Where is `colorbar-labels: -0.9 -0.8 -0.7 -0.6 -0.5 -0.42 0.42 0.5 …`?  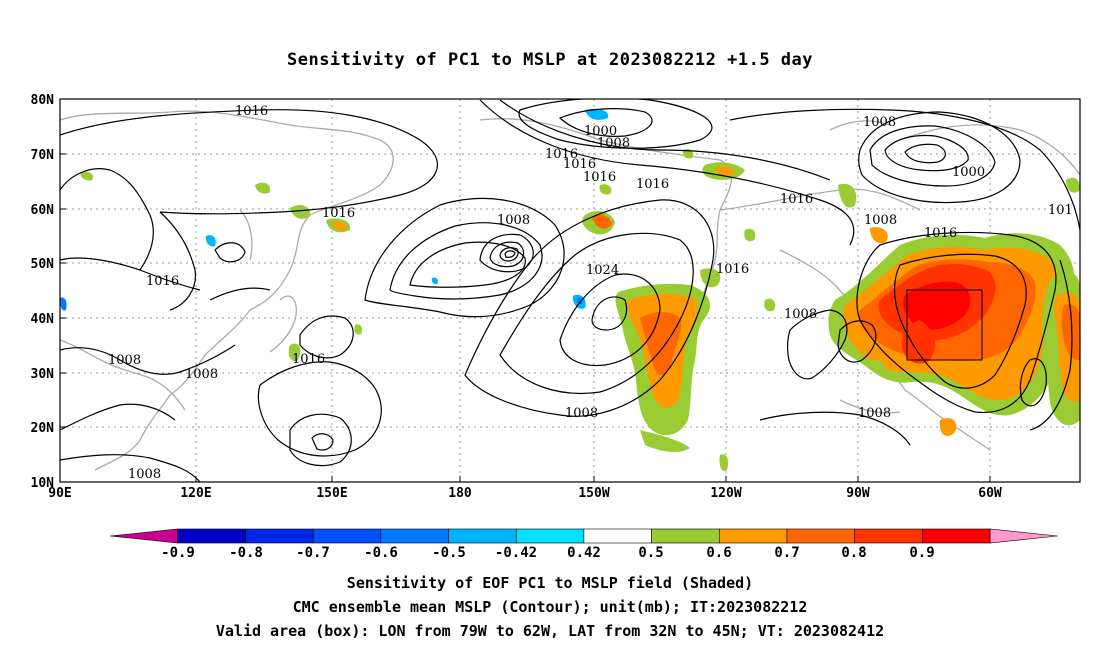 colorbar-labels: -0.9 -0.8 -0.7 -0.6 -0.5 -0.42 0.42 0.5 … is located at coordinates (548, 553).